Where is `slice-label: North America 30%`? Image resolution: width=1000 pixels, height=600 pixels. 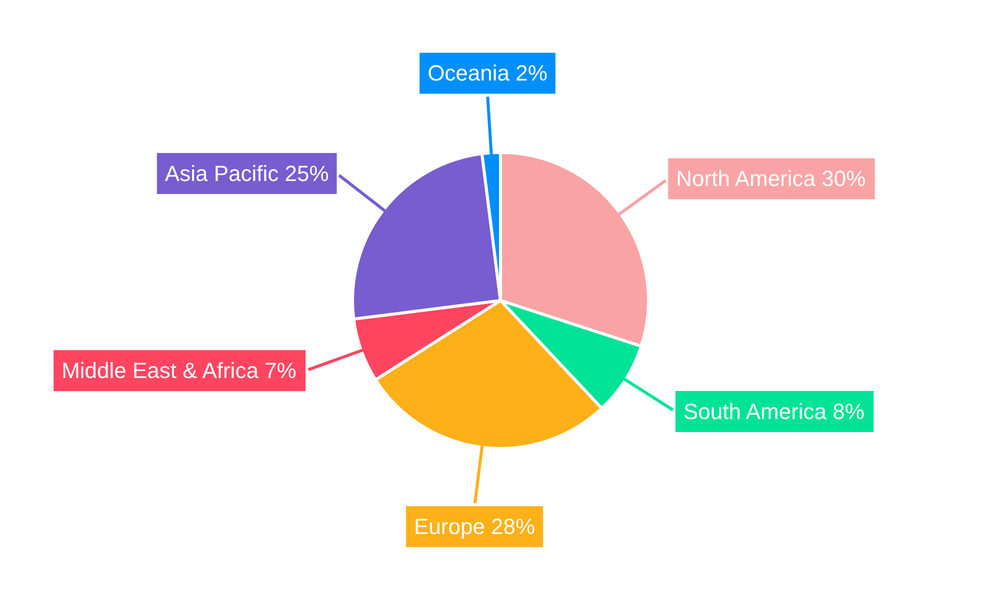 slice-label: North America 30% is located at coordinates (771, 179).